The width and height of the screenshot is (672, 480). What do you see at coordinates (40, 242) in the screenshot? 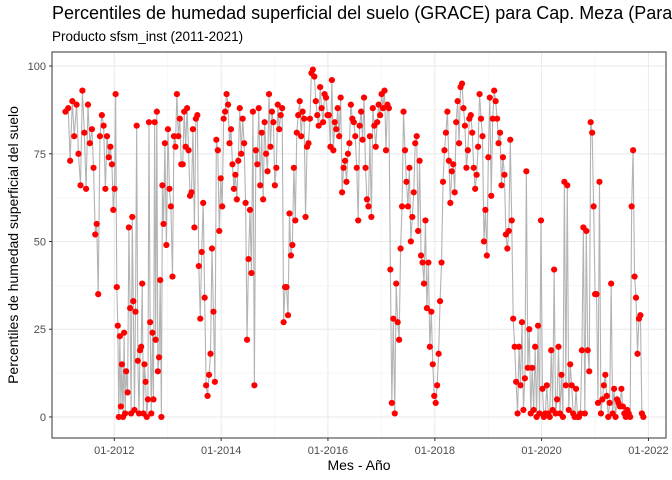
I see `y-axis: 0 25 50 75 100` at bounding box center [40, 242].